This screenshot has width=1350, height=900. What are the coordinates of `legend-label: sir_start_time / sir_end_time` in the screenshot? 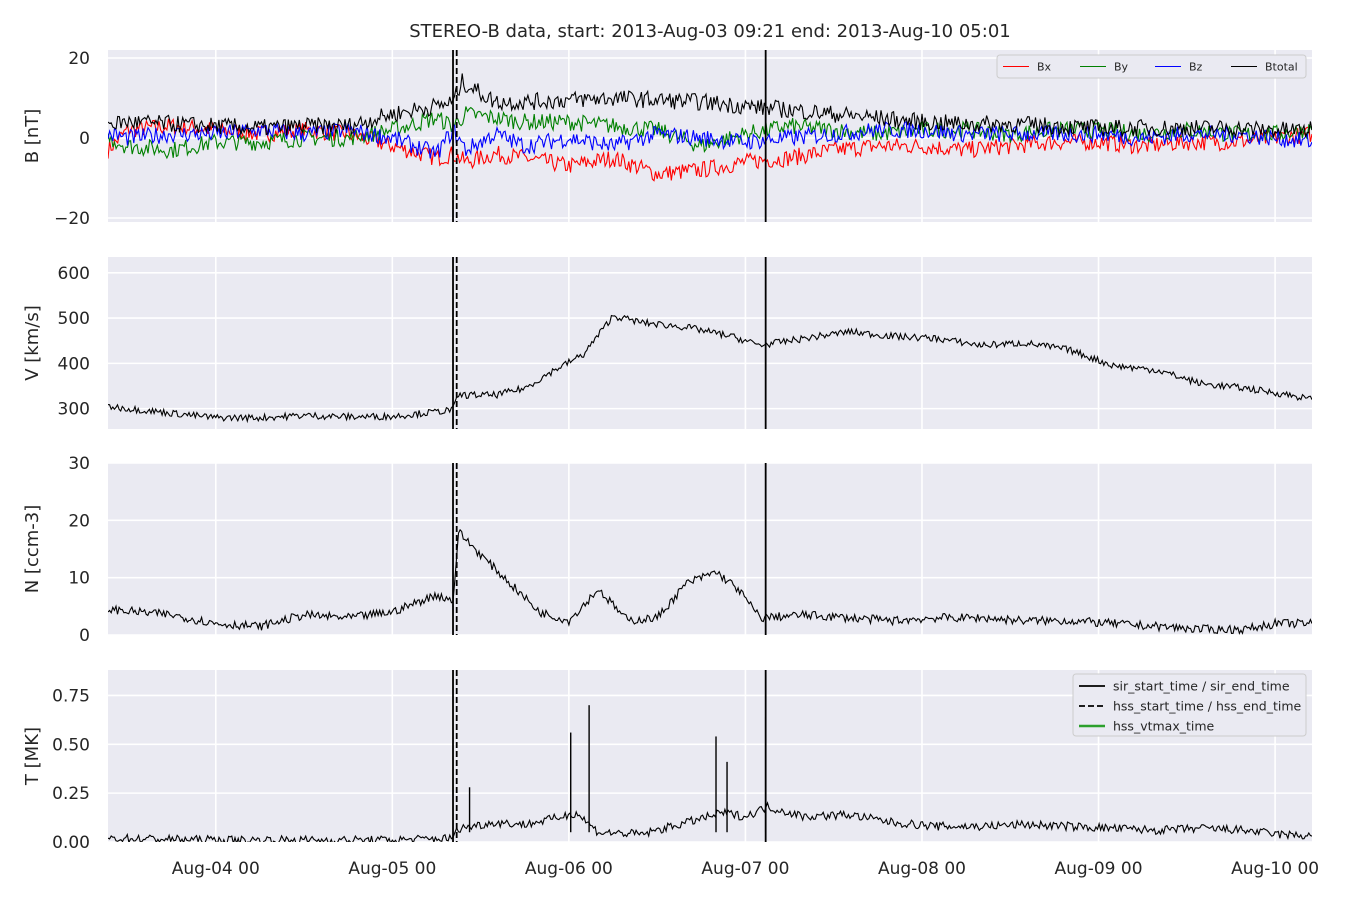 It's located at (1201, 686).